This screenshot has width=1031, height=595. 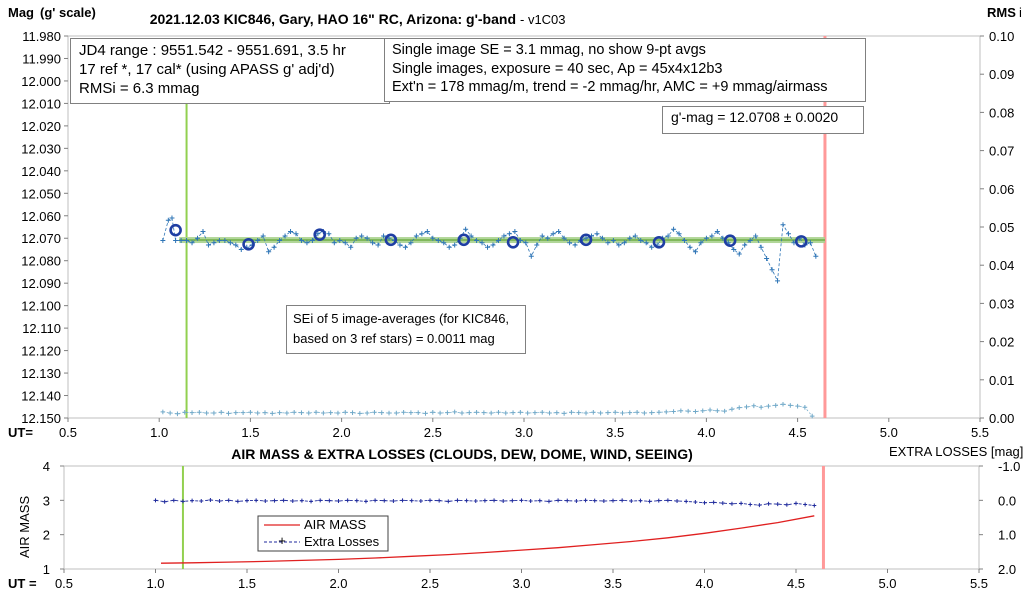 What do you see at coordinates (41, 396) in the screenshot?
I see `y-tick-label: 12.140` at bounding box center [41, 396].